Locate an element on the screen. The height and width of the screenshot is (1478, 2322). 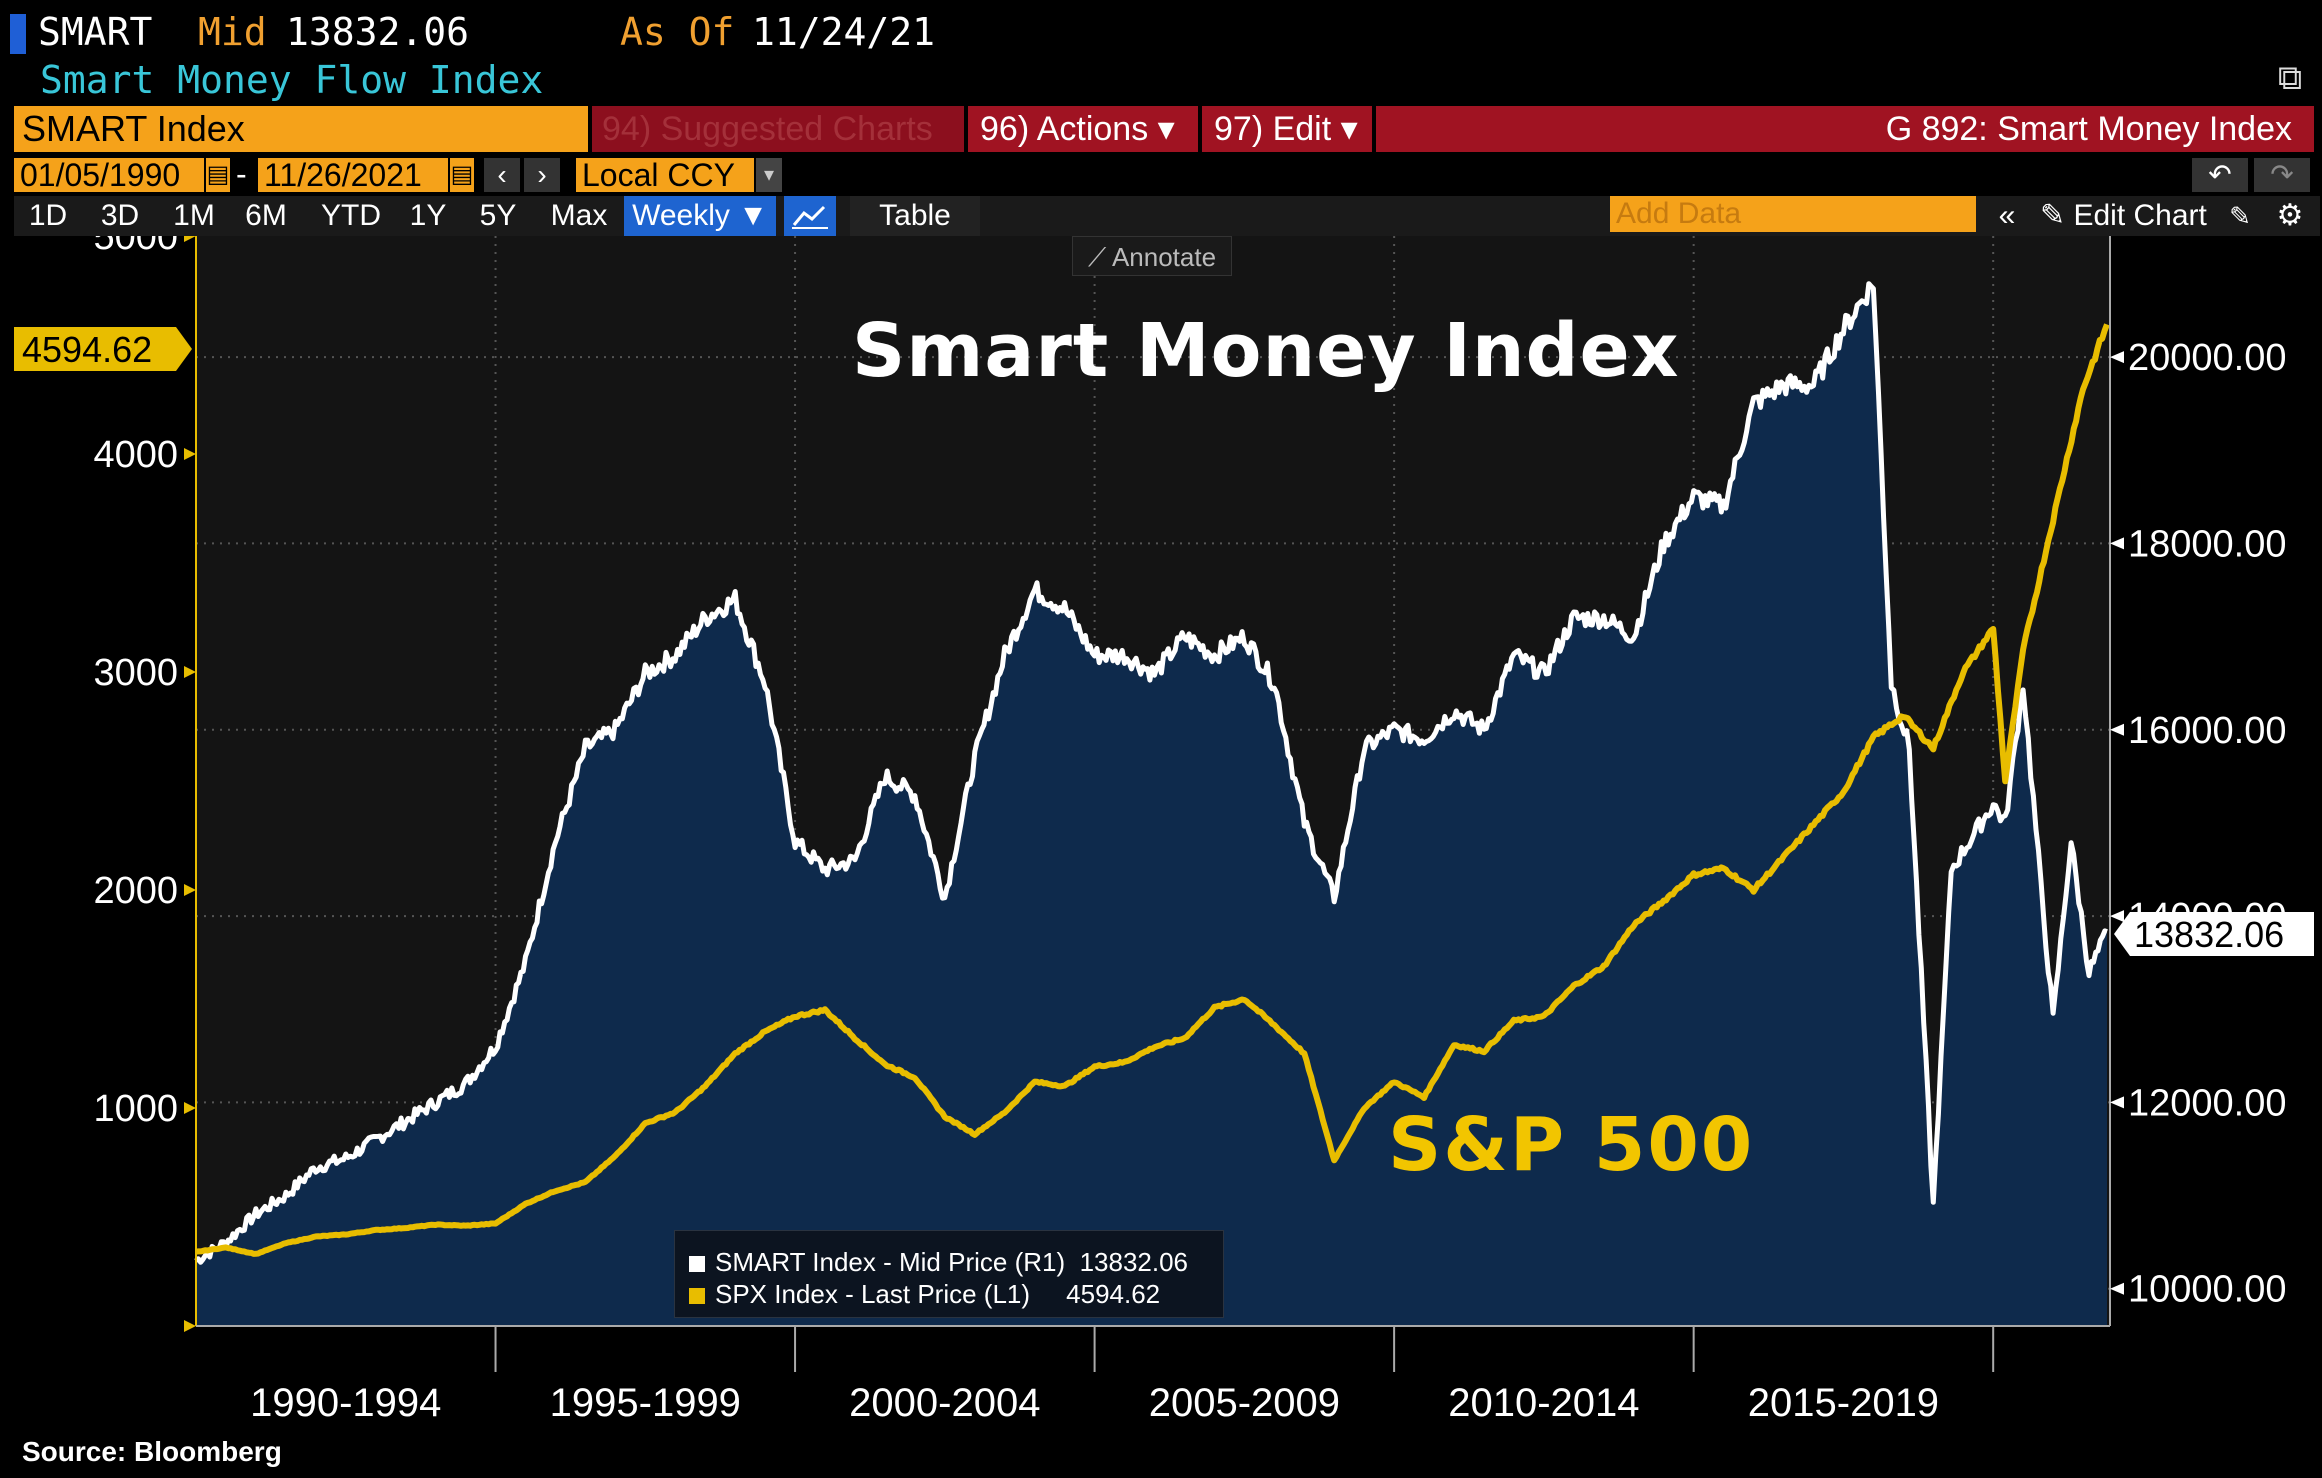
end-date-field: 11/26/2021 is located at coordinates (353, 175).